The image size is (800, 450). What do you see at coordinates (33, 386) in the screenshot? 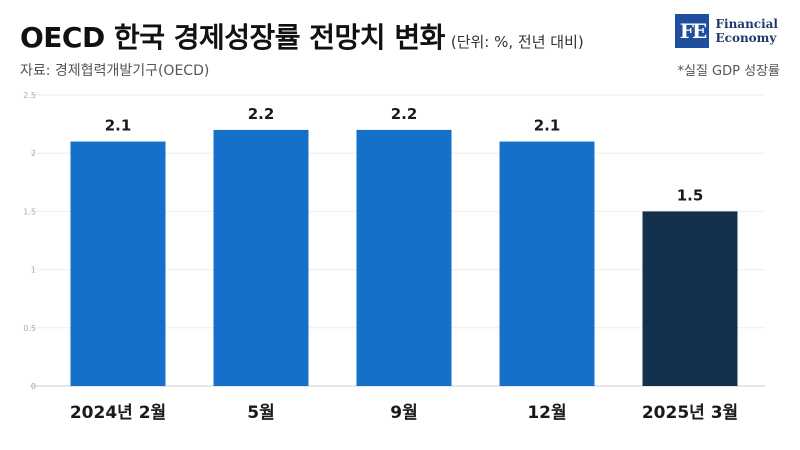
I see `y-tick-label: 0` at bounding box center [33, 386].